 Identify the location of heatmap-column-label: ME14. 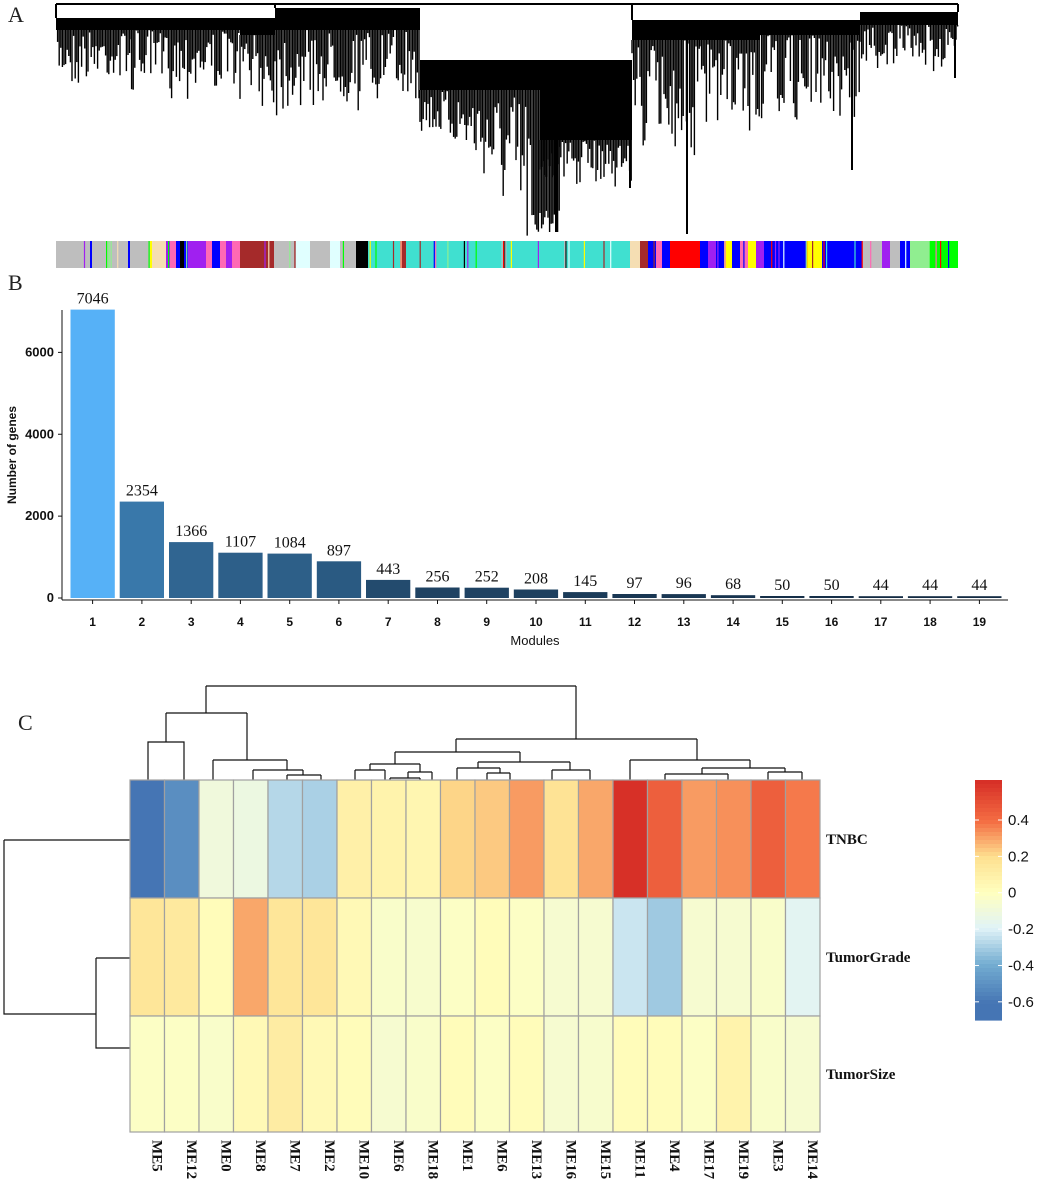
(812, 1160).